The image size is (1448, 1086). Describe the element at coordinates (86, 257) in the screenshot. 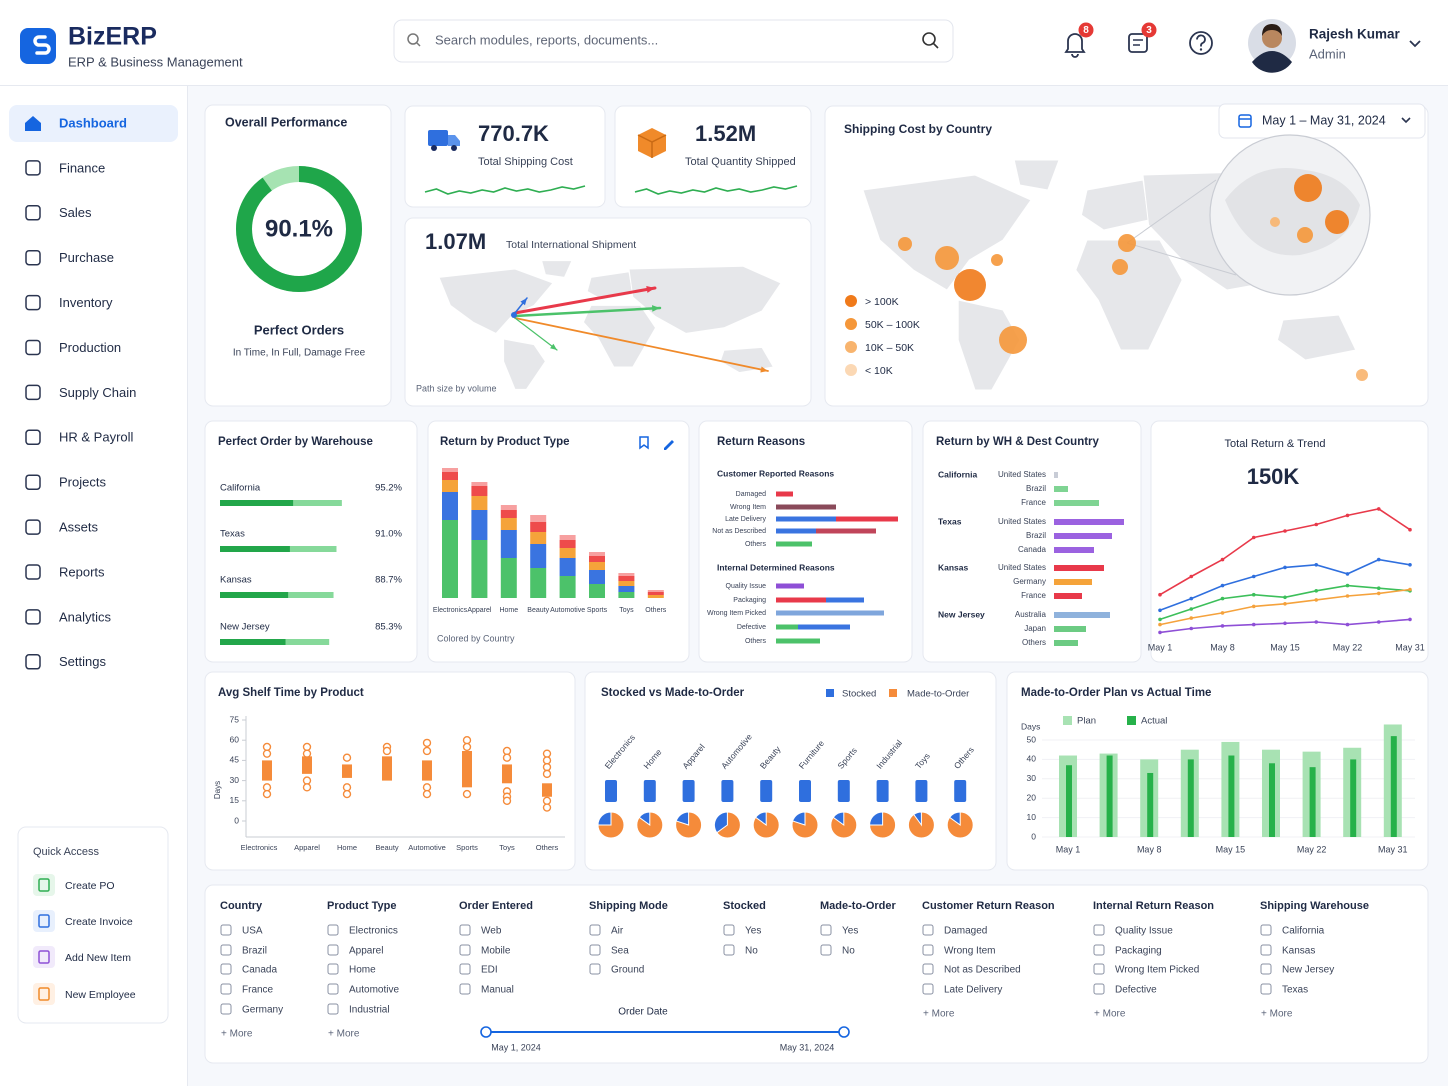

I see `nav-item: Purchase` at that location.